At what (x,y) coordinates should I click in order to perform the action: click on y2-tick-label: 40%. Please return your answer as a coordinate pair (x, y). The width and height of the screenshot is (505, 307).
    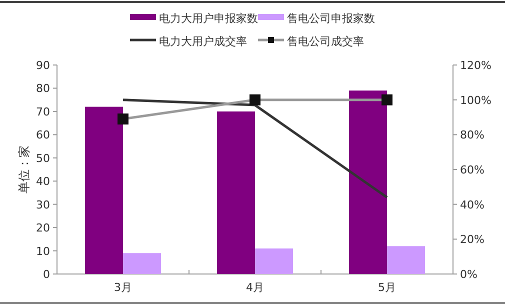
    Looking at the image, I should click on (472, 205).